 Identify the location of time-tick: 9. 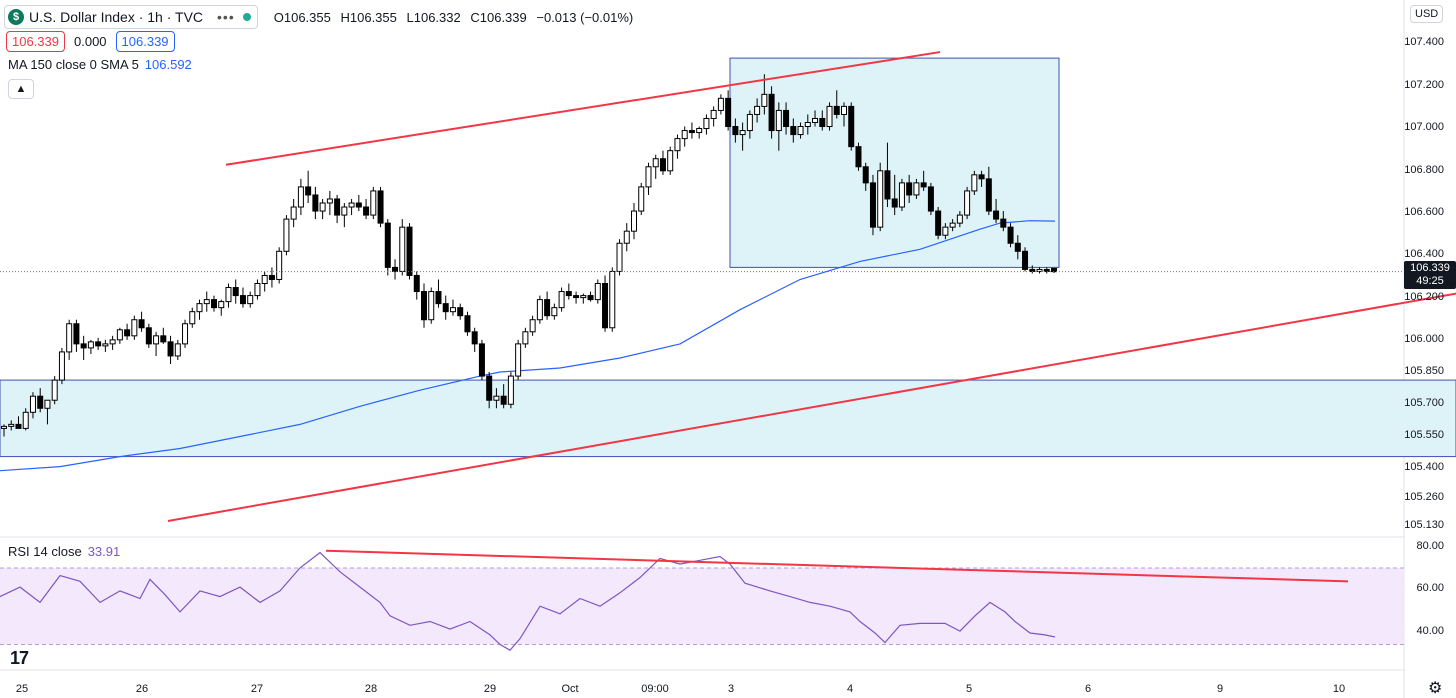
(1220, 689).